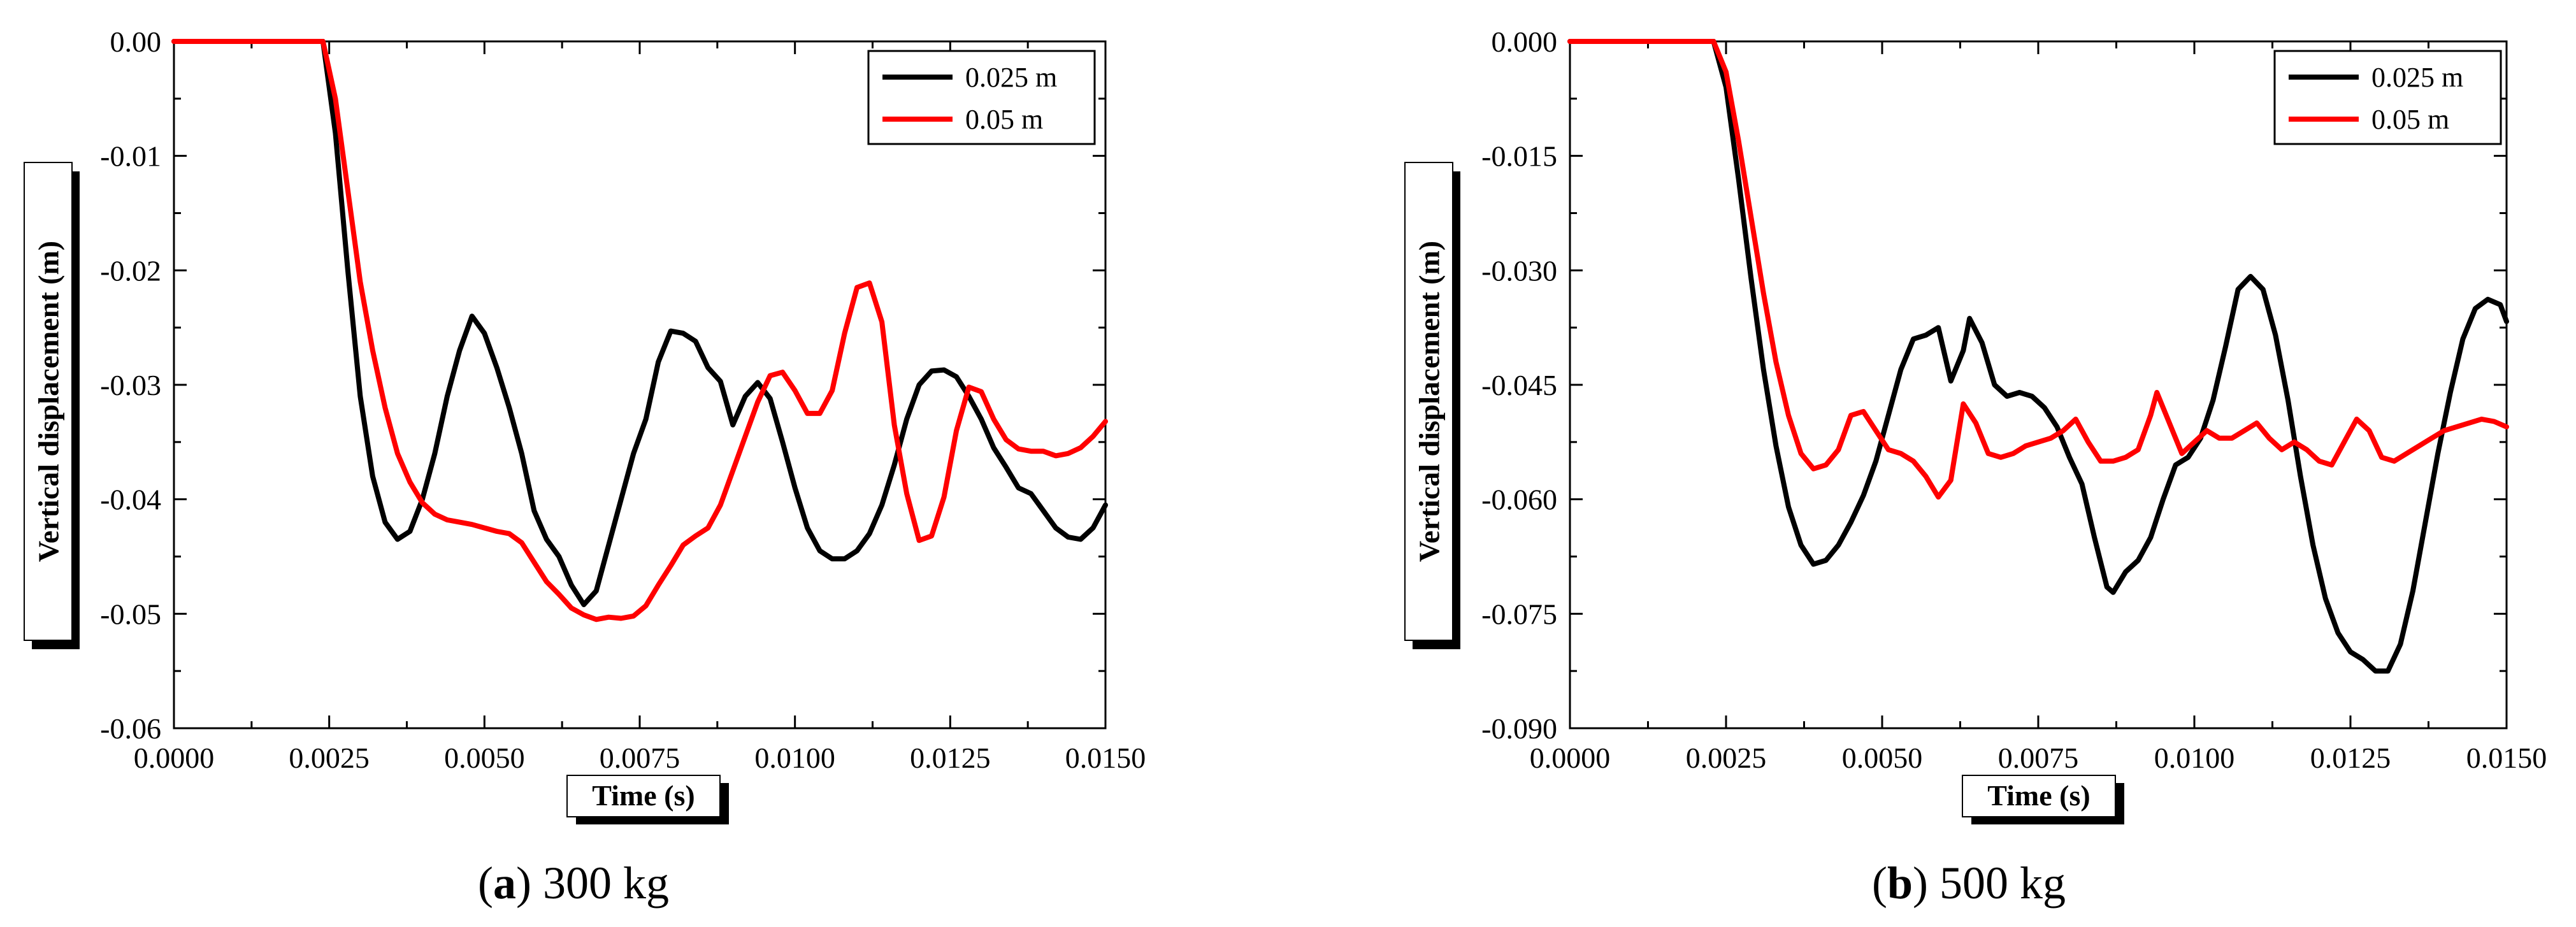  I want to click on y-tick-label: -0.03, so click(130, 385).